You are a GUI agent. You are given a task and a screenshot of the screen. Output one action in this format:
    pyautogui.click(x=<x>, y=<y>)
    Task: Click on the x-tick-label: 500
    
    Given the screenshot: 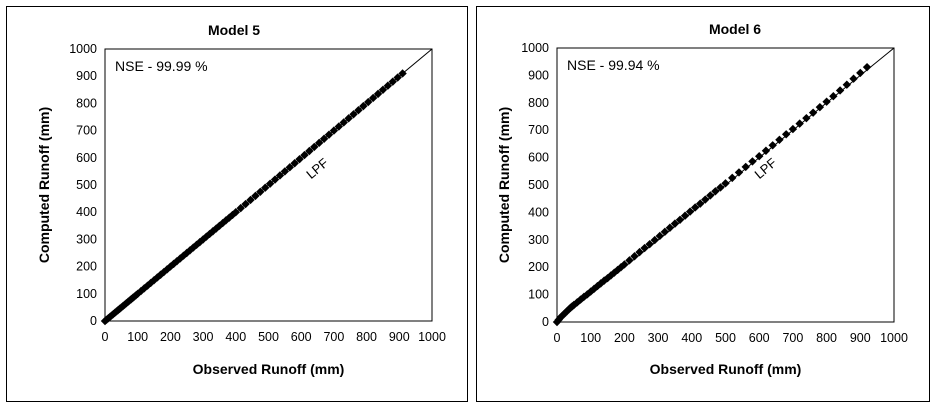 What is the action you would take?
    pyautogui.click(x=725, y=338)
    